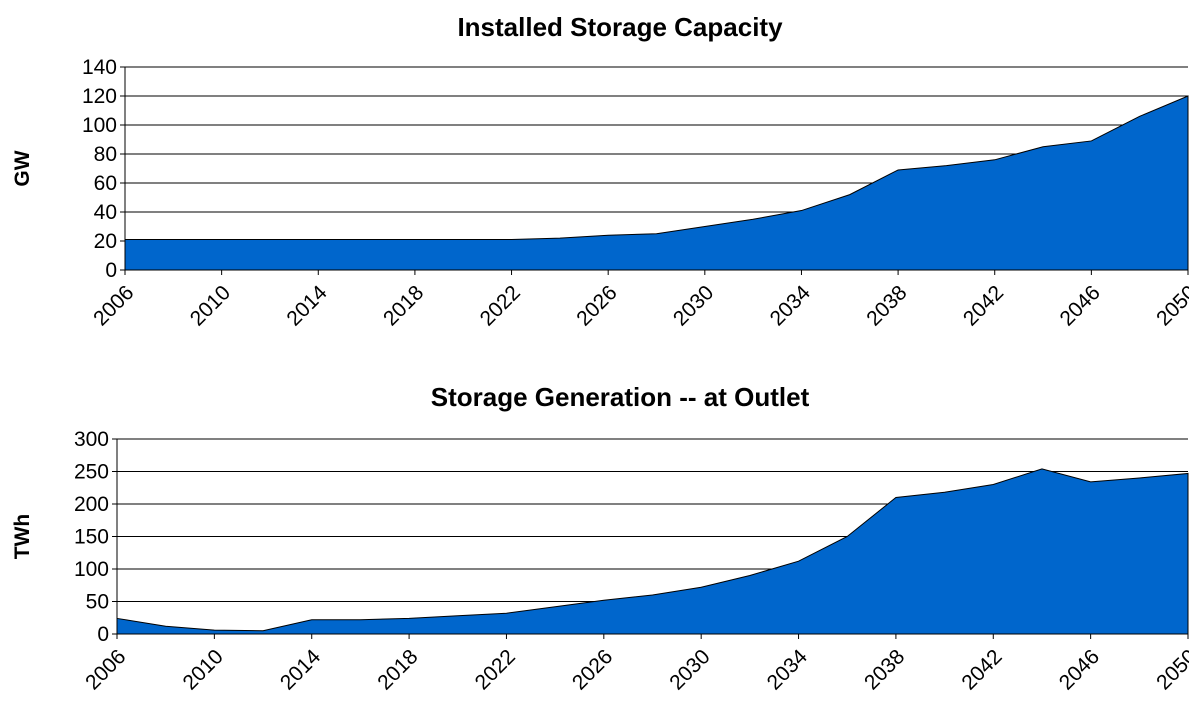 The height and width of the screenshot is (726, 1189). What do you see at coordinates (22, 536) in the screenshot?
I see `y-axis-label: TWh` at bounding box center [22, 536].